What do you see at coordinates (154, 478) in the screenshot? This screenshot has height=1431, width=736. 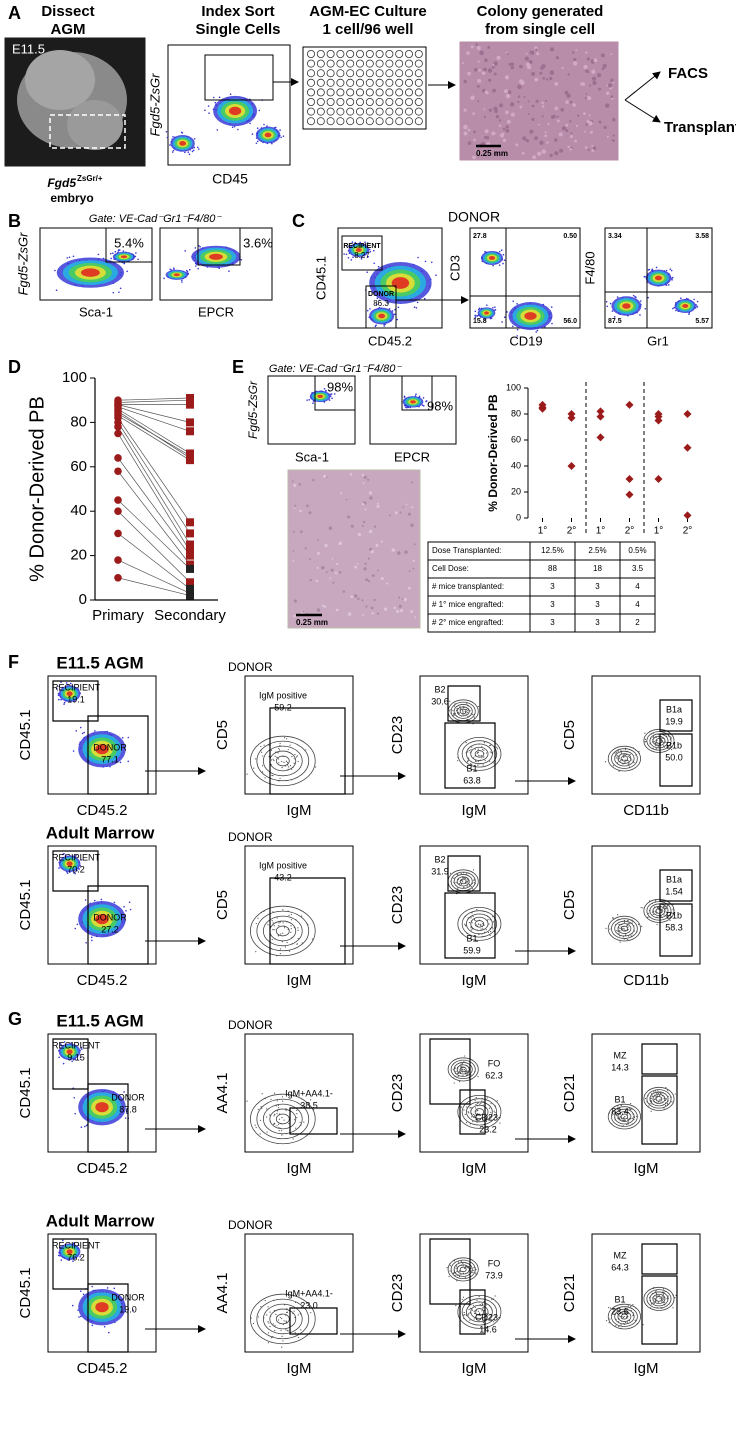 I see `pair-line` at bounding box center [154, 478].